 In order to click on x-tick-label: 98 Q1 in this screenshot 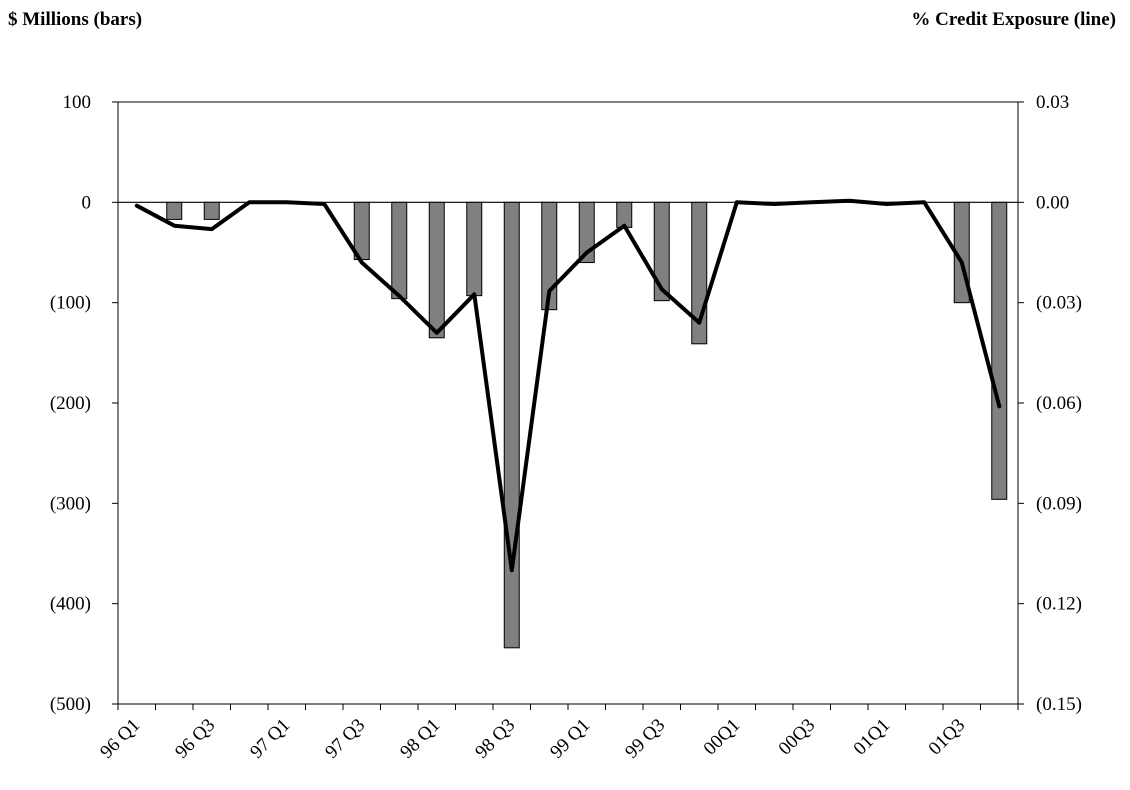, I will do `click(420, 739)`.